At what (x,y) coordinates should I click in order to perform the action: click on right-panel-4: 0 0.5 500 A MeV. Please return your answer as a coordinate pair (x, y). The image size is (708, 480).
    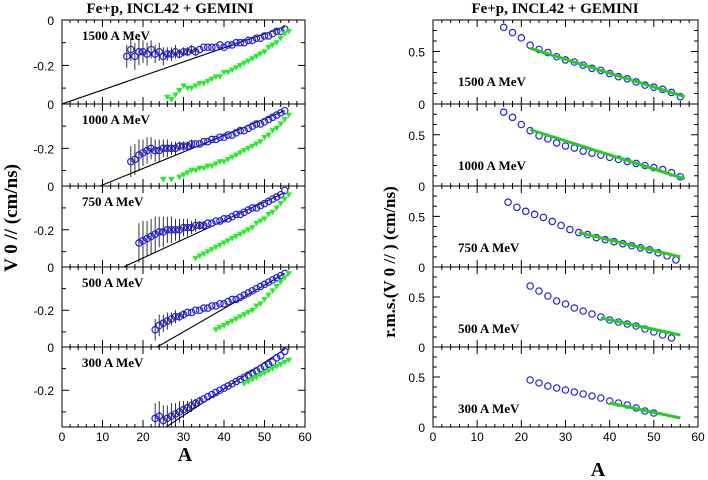
    Looking at the image, I should click on (553, 310).